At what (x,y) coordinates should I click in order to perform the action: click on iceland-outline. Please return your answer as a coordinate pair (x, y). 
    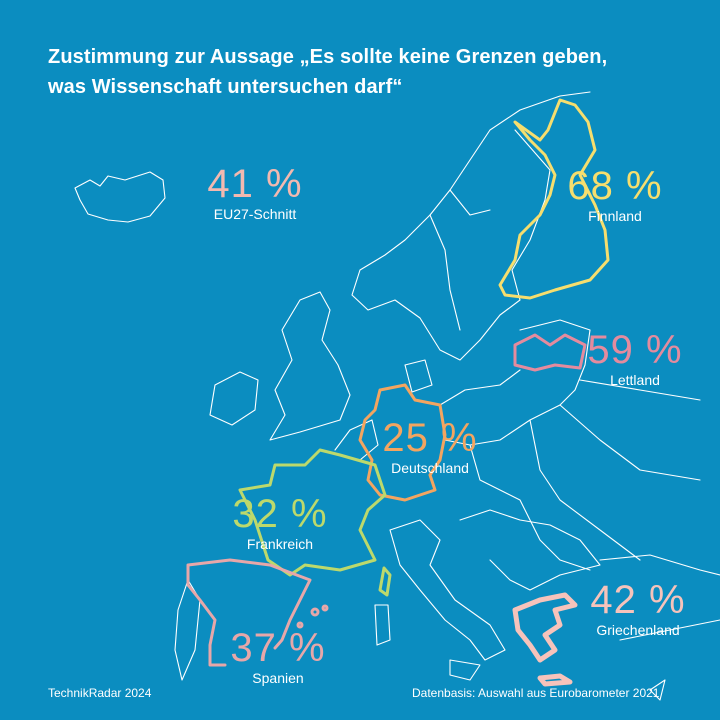
    Looking at the image, I should click on (120, 197).